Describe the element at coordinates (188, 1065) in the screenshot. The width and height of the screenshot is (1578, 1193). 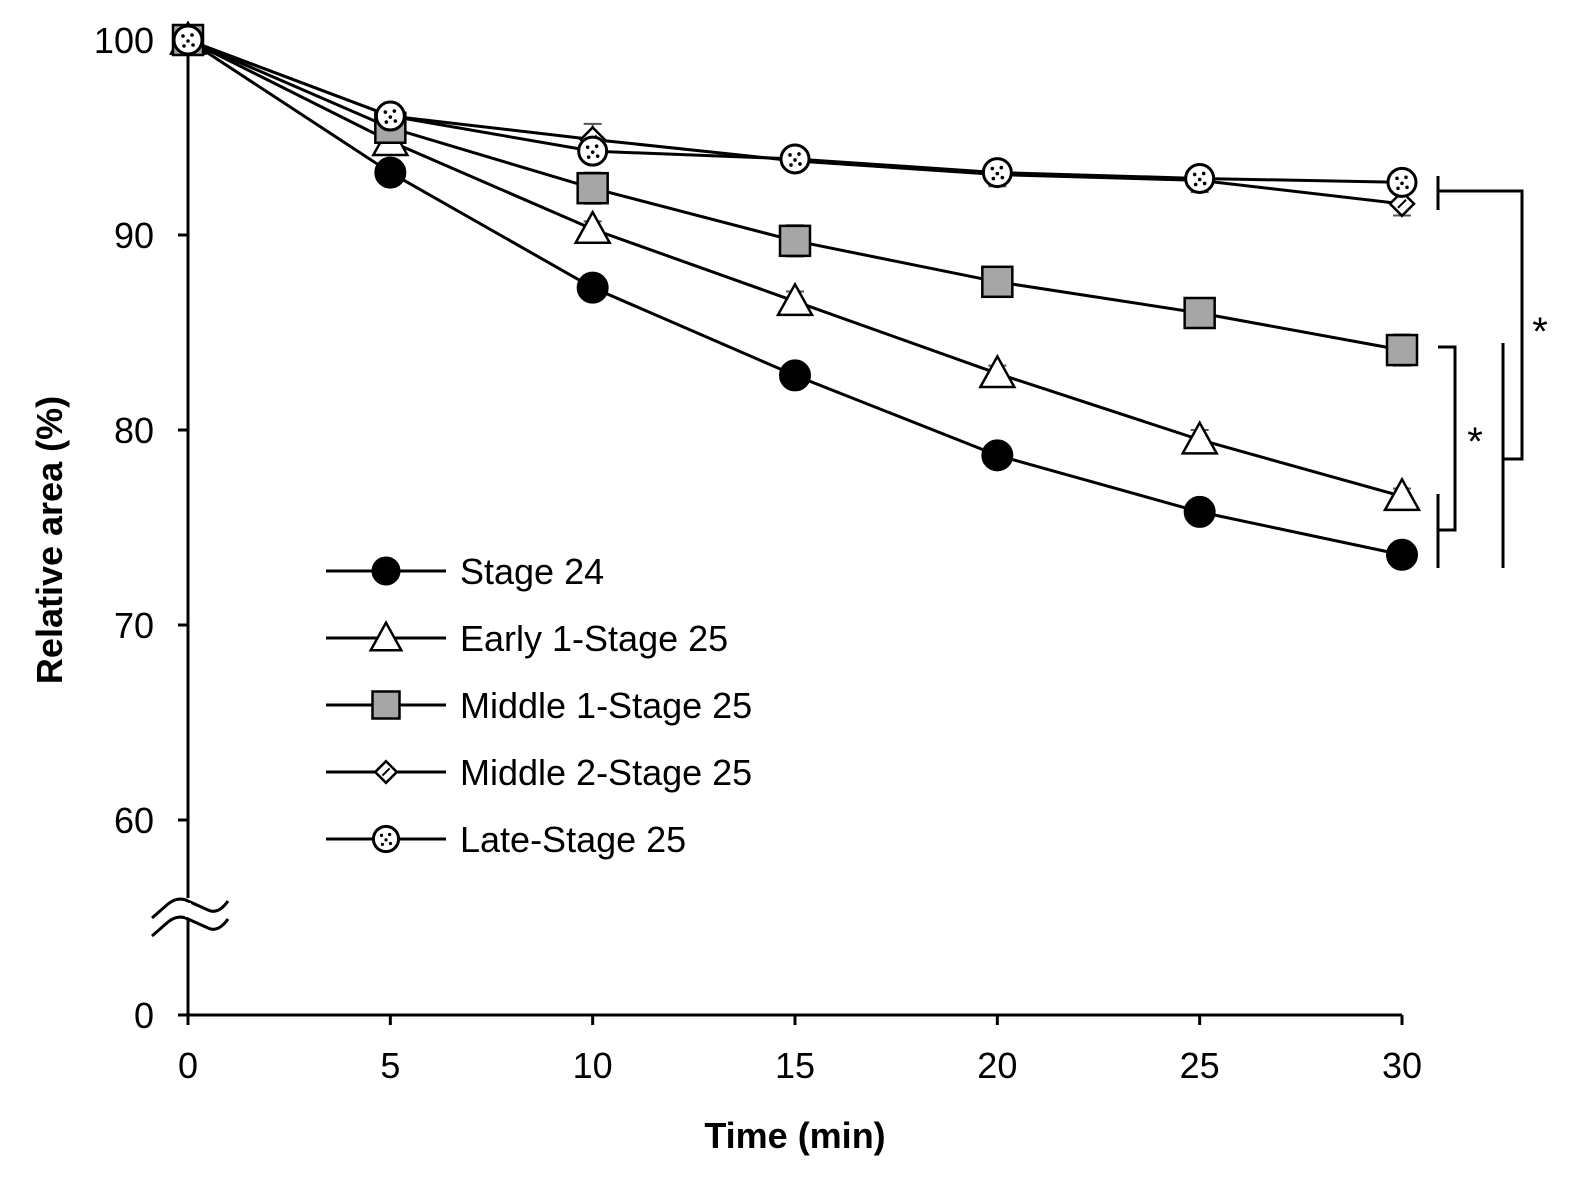
I see `x-tick-label: 0` at that location.